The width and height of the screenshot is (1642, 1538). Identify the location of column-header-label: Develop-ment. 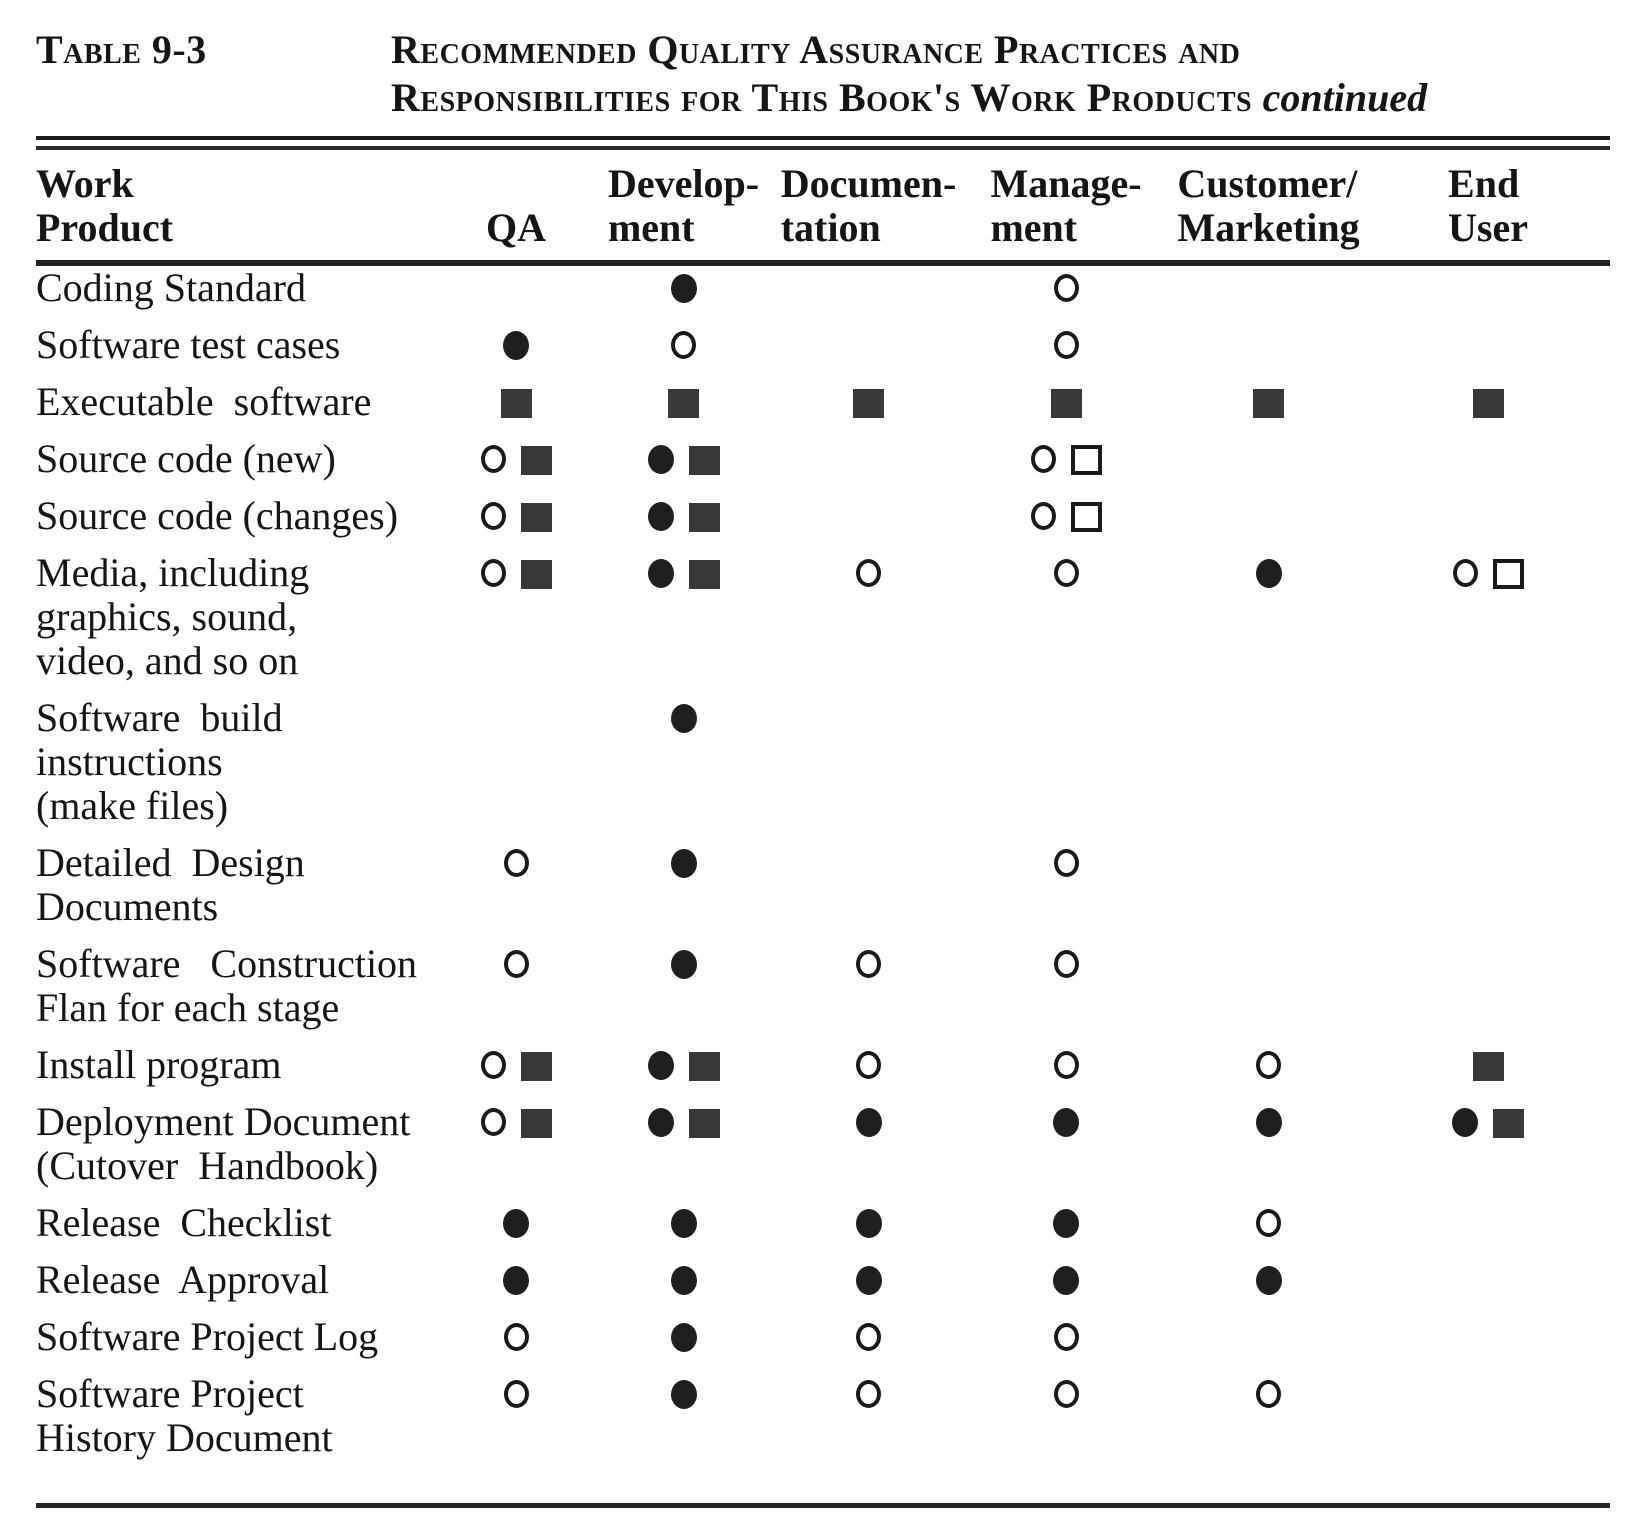
(683, 205).